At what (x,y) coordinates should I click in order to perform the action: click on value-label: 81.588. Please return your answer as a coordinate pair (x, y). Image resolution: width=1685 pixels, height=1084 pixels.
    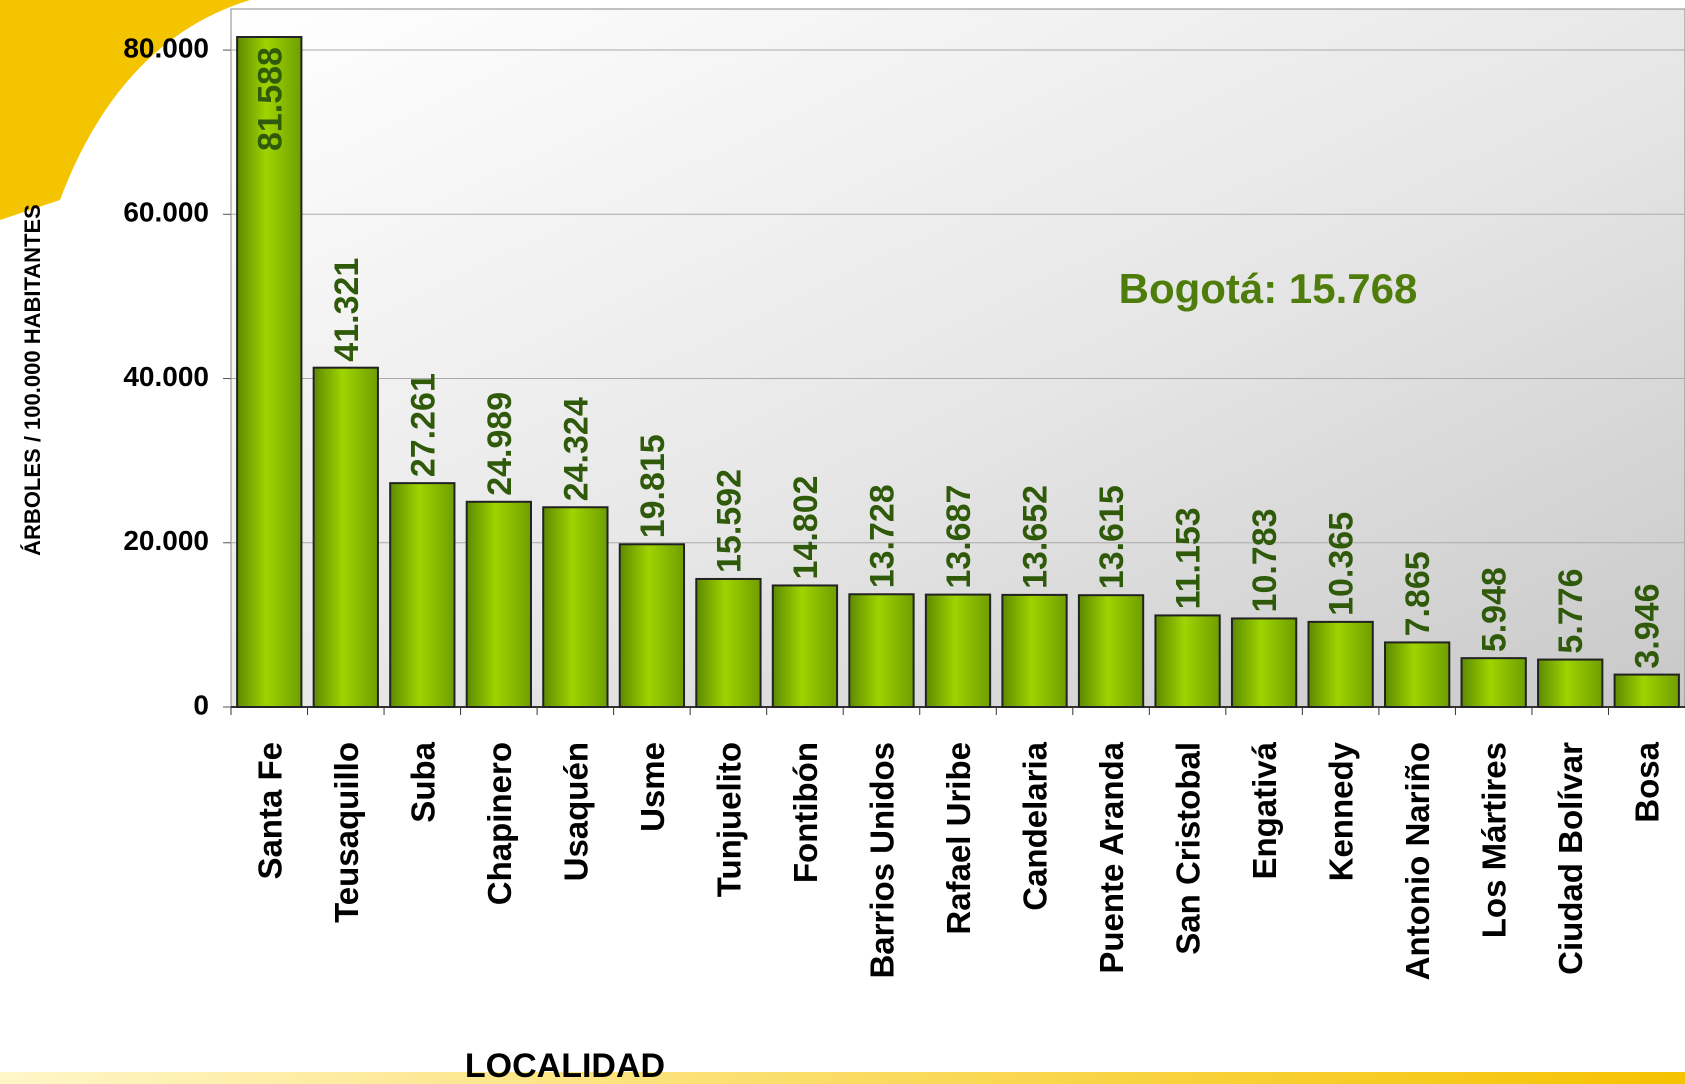
    Looking at the image, I should click on (270, 99).